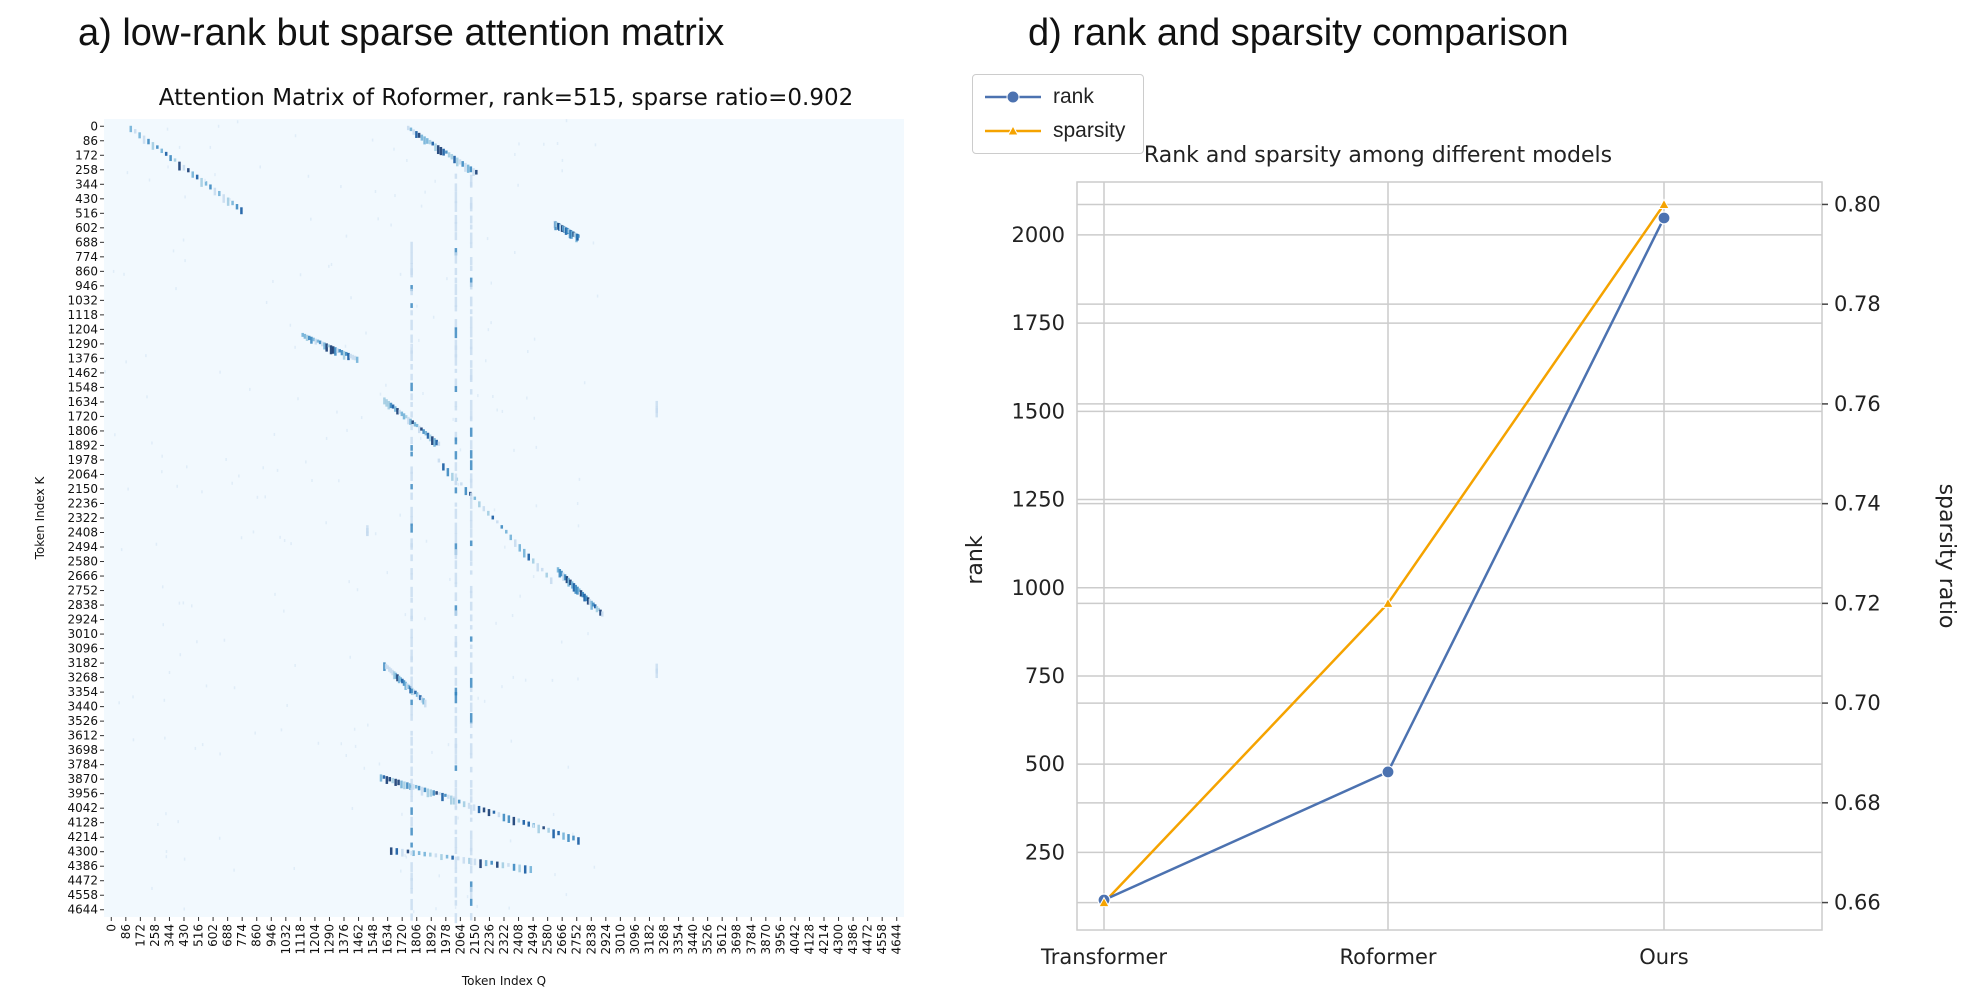 This screenshot has height=1001, width=1971. What do you see at coordinates (1298, 33) in the screenshot?
I see `panel-d-title: d) rank and sparsity comparison` at bounding box center [1298, 33].